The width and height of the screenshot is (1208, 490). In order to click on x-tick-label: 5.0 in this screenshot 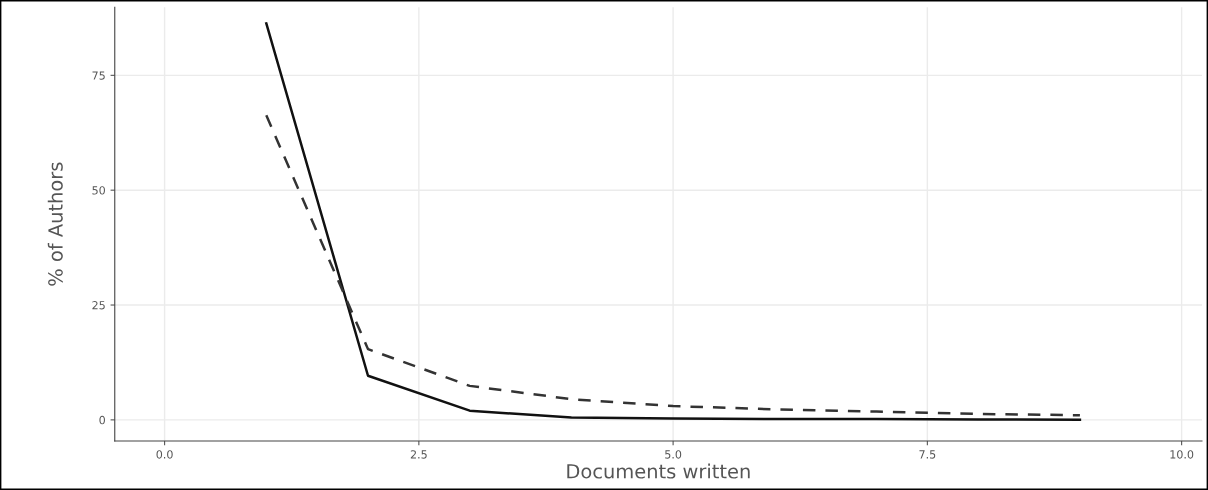, I will do `click(673, 454)`.